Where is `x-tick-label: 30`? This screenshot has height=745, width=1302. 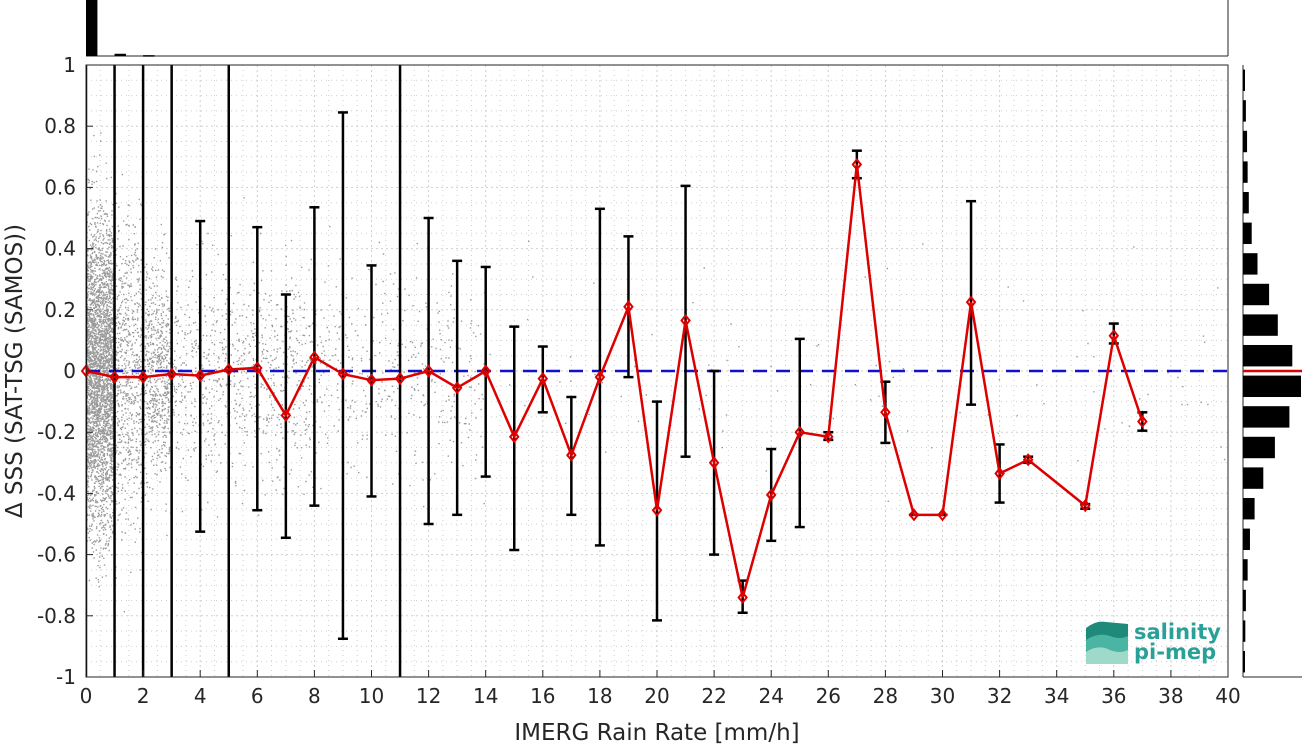
x-tick-label: 30 is located at coordinates (942, 696).